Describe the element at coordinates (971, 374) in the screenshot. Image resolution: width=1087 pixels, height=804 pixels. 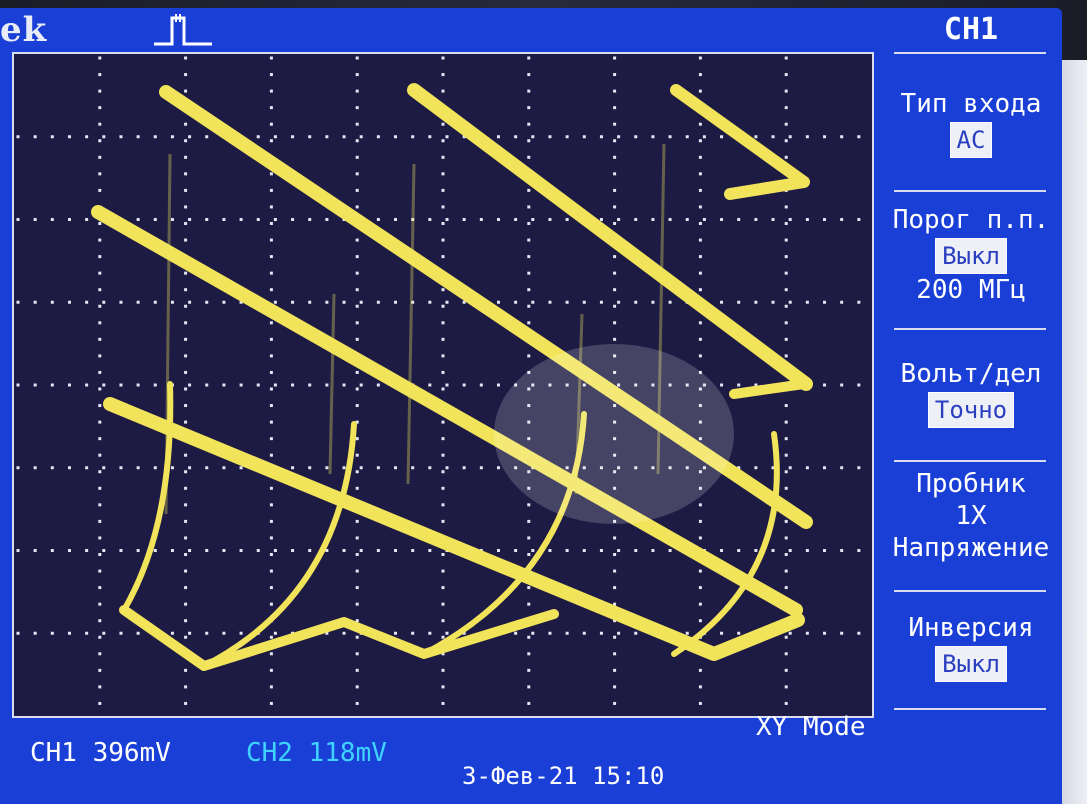
I see `menu-item-label: Вольт/дел` at that location.